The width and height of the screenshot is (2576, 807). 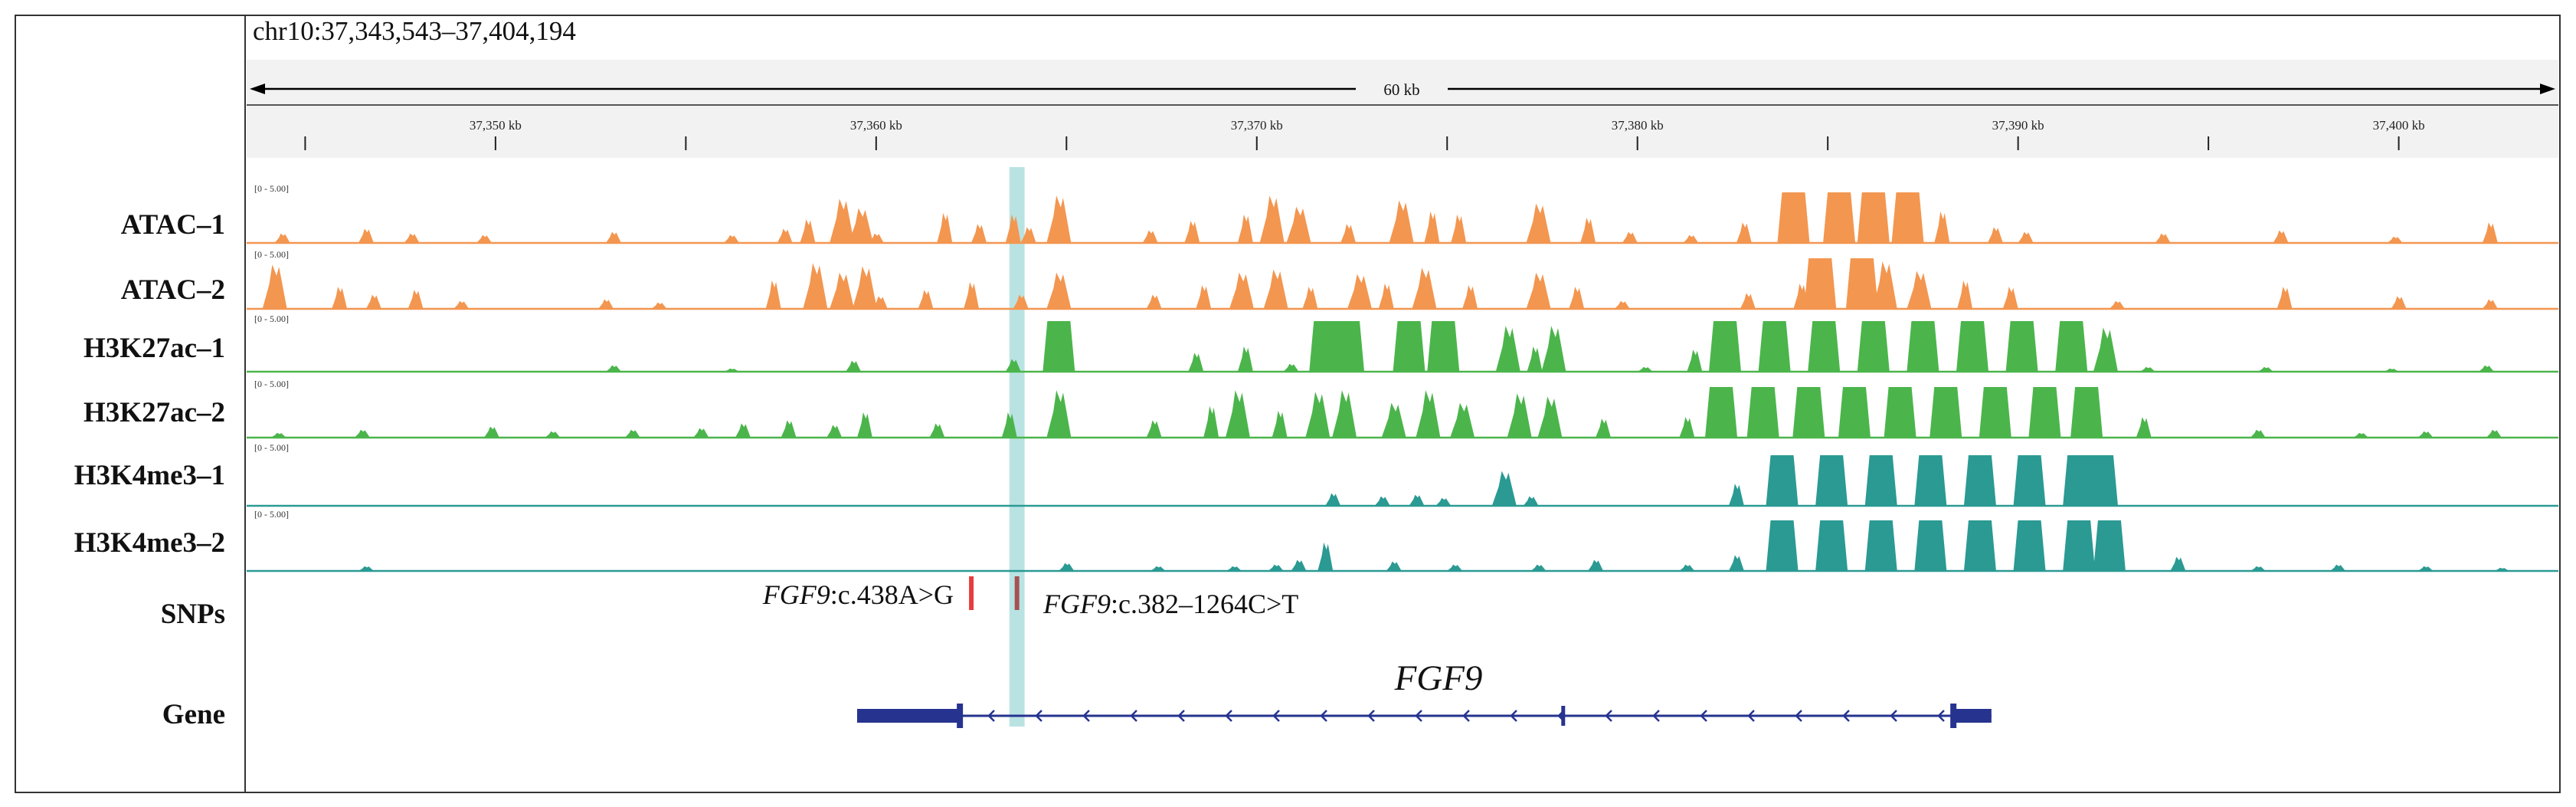 What do you see at coordinates (2018, 125) in the screenshot?
I see `ruler-tick-label: 37,390 kb` at bounding box center [2018, 125].